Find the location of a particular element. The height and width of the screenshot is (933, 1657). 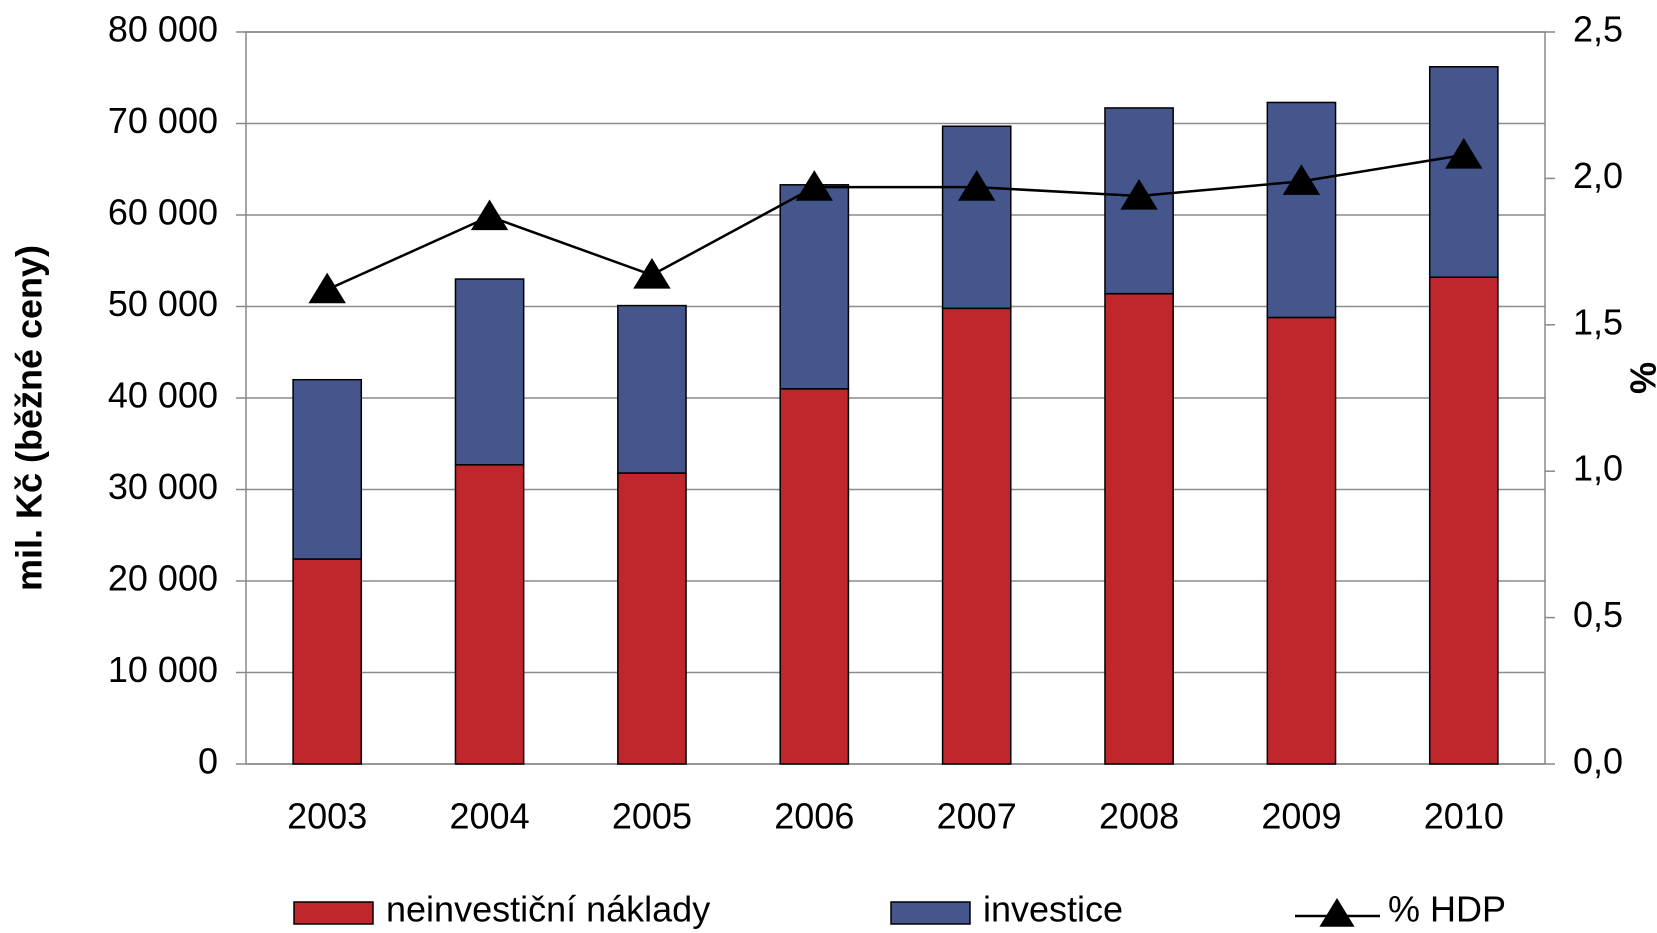

legend-label: neinvestiční náklady is located at coordinates (548, 909).